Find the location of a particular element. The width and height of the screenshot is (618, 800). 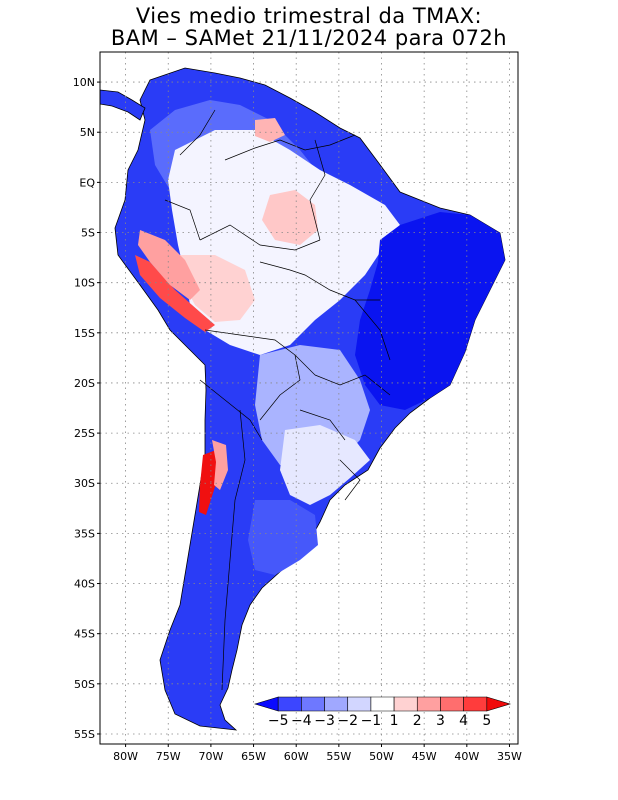

lat-tick-label: 10S is located at coordinates (84, 283).